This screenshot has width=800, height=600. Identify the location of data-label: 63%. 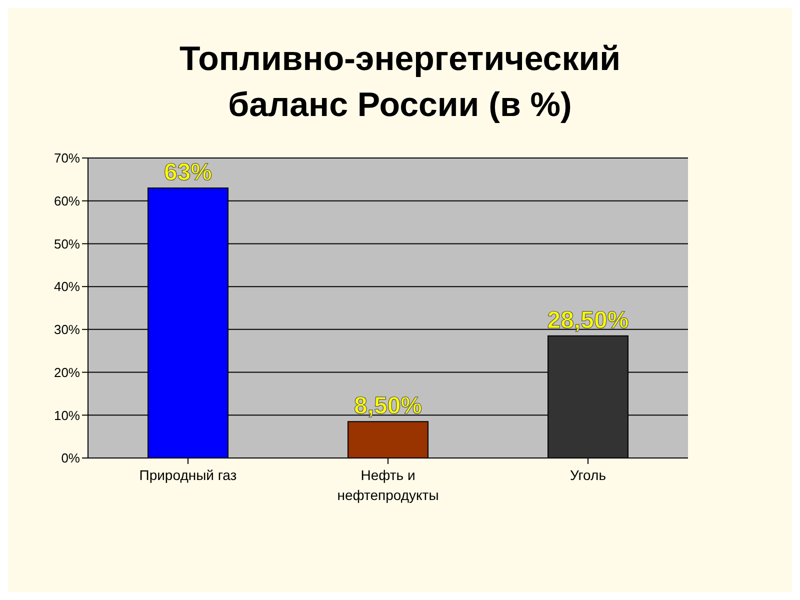
(188, 172).